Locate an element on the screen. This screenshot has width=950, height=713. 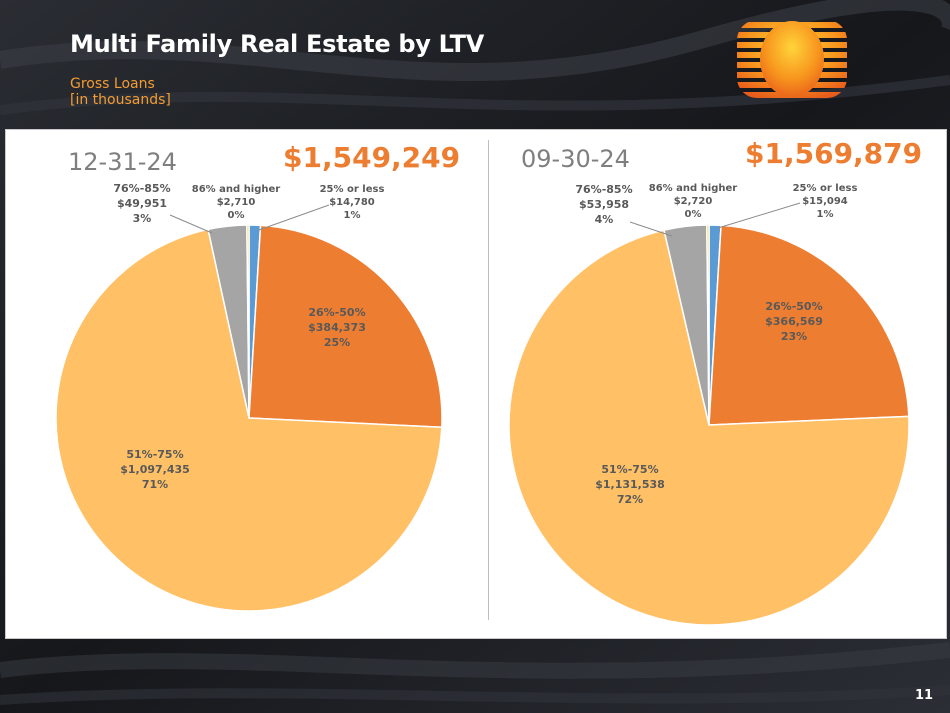
pie-1-value-label-4: $2,720 is located at coordinates (693, 201).